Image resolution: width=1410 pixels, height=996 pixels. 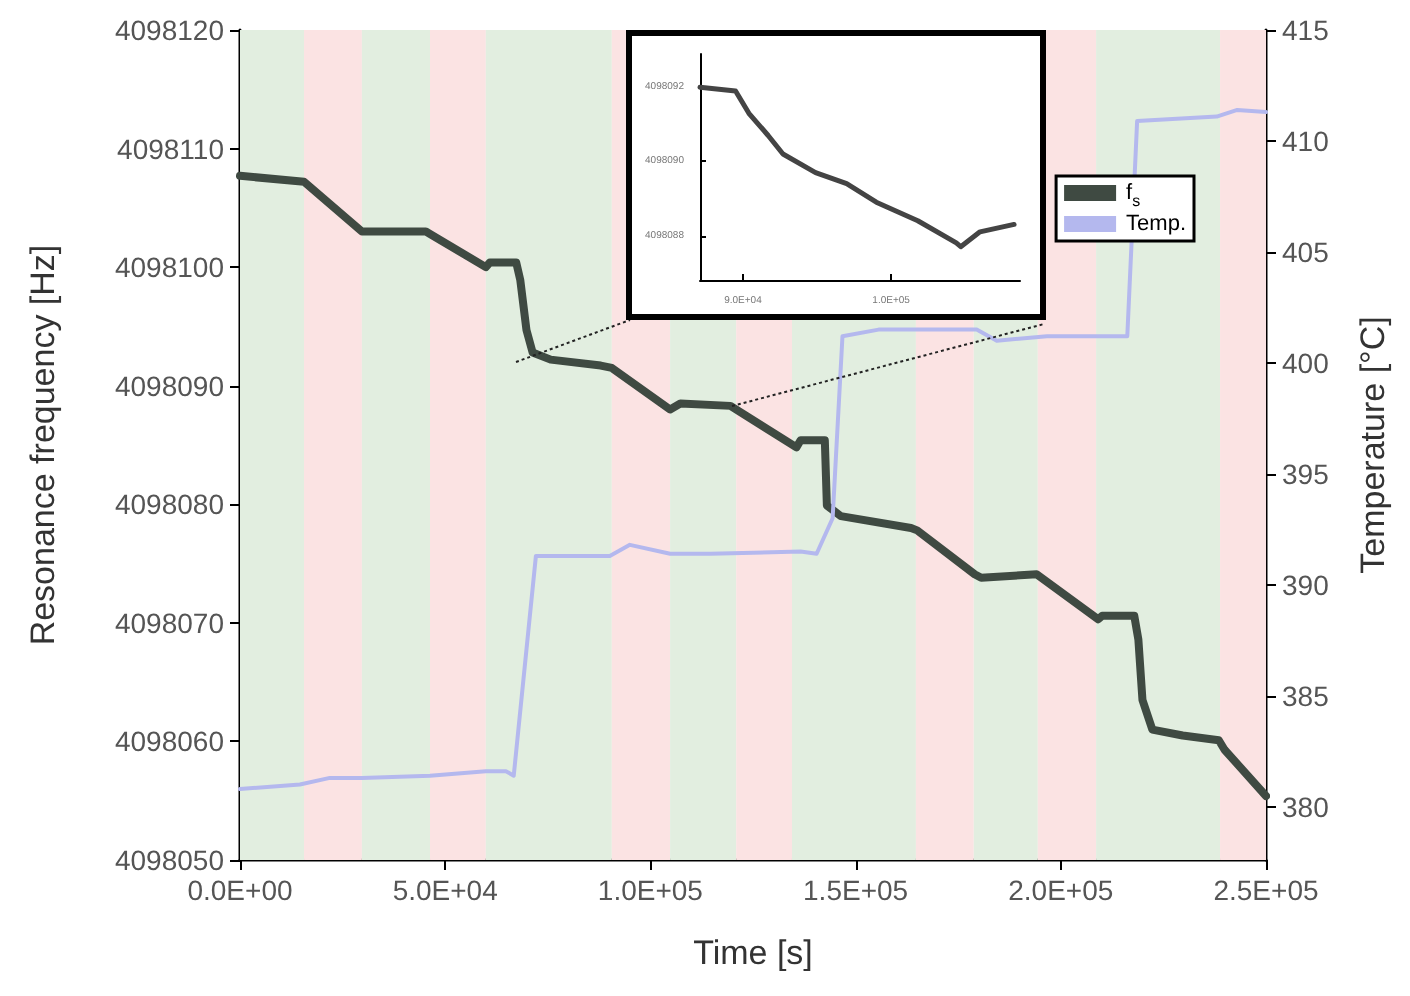 What do you see at coordinates (856, 890) in the screenshot?
I see `x-tick-label: 1.5E+05` at bounding box center [856, 890].